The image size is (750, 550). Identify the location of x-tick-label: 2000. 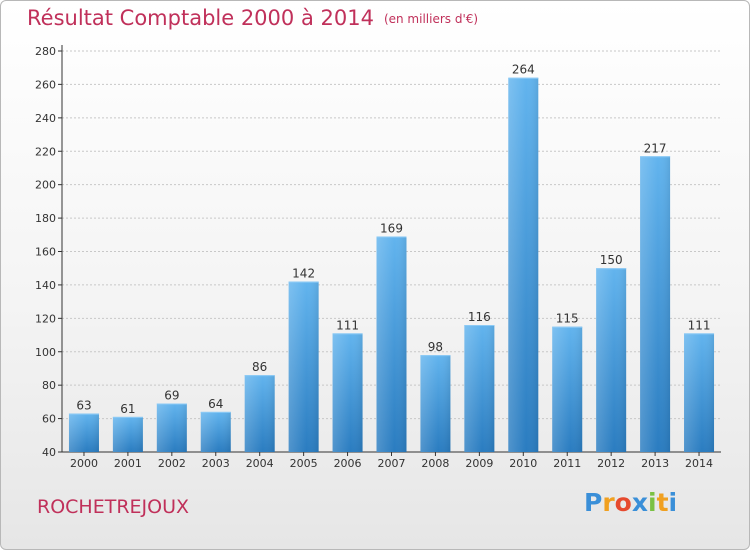
(84, 463).